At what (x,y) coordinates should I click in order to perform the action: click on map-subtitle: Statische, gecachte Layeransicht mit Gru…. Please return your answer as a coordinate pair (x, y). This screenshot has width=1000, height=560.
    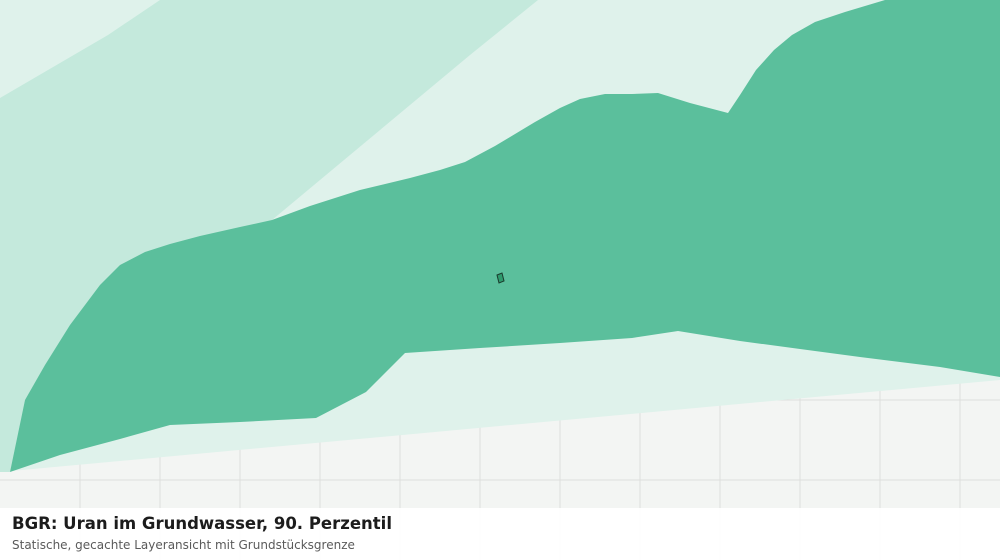
    Looking at the image, I should click on (183, 545).